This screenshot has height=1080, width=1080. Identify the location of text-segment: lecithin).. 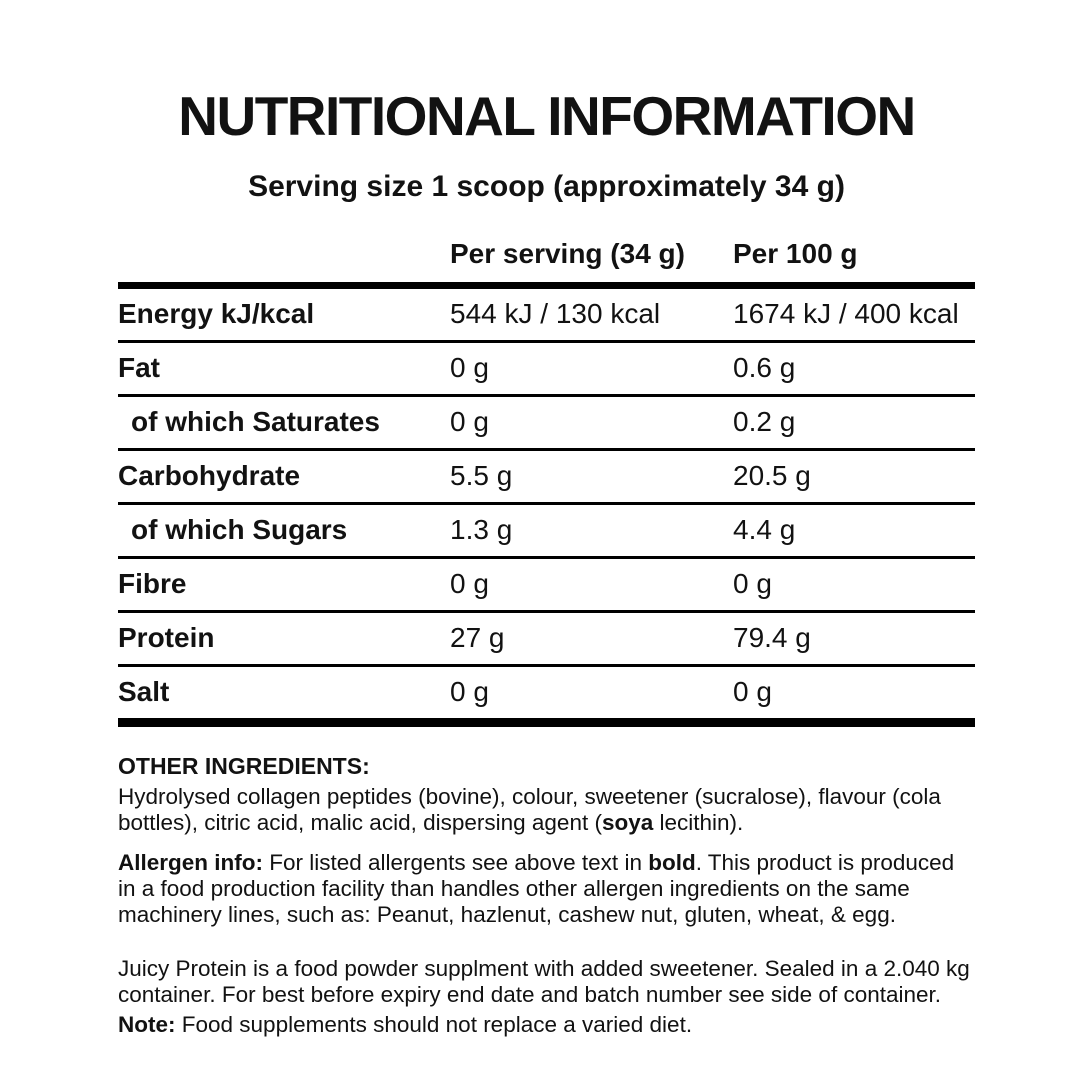
(698, 822).